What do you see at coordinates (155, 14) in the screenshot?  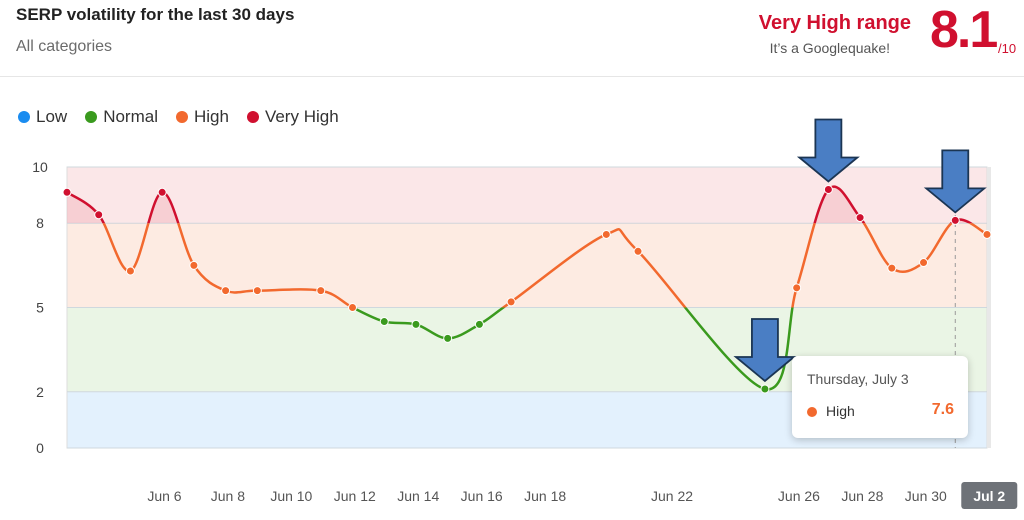 I see `chart-title: SERP volatility for the last 30 days` at bounding box center [155, 14].